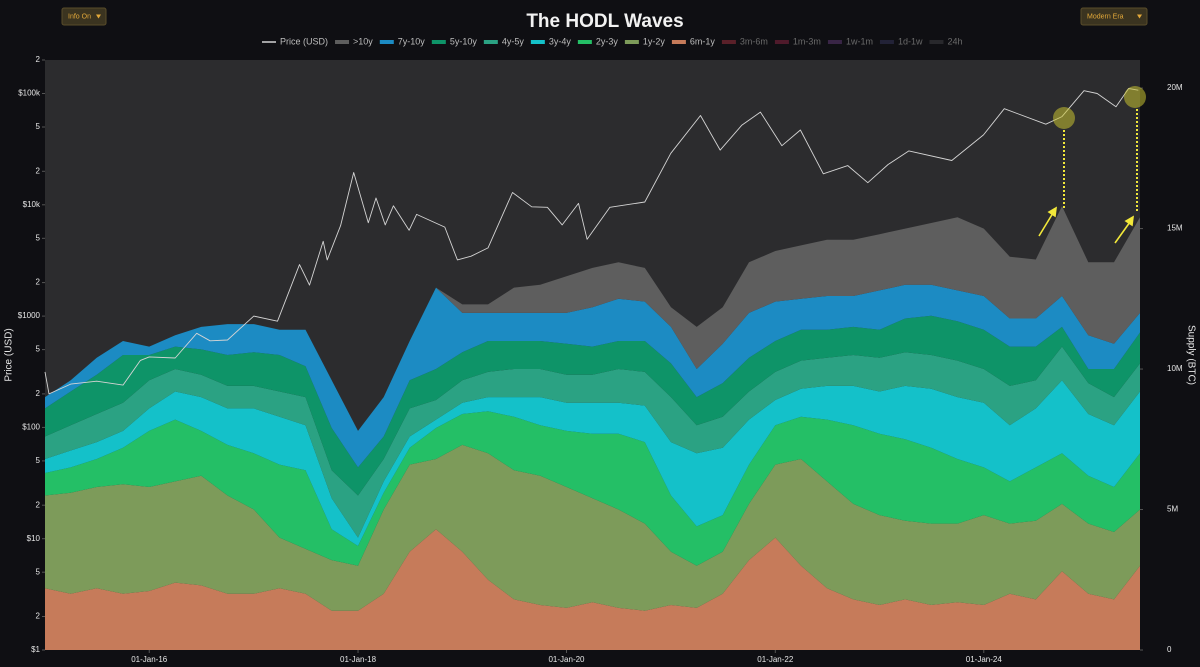 Image resolution: width=1200 pixels, height=667 pixels. I want to click on legend-item: 2y-3y, so click(598, 41).